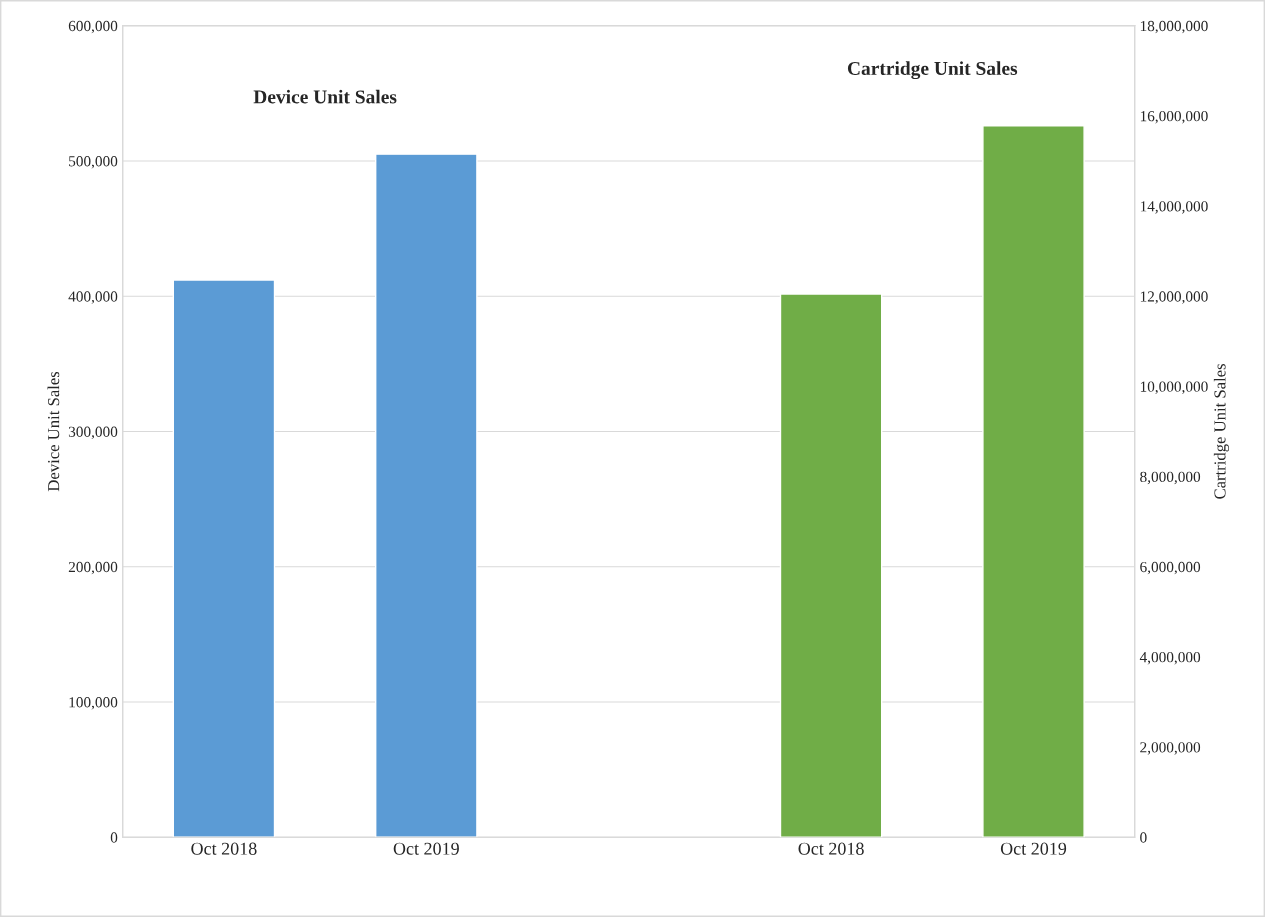 The width and height of the screenshot is (1265, 917). What do you see at coordinates (325, 96) in the screenshot?
I see `text: Device Unit Sales` at bounding box center [325, 96].